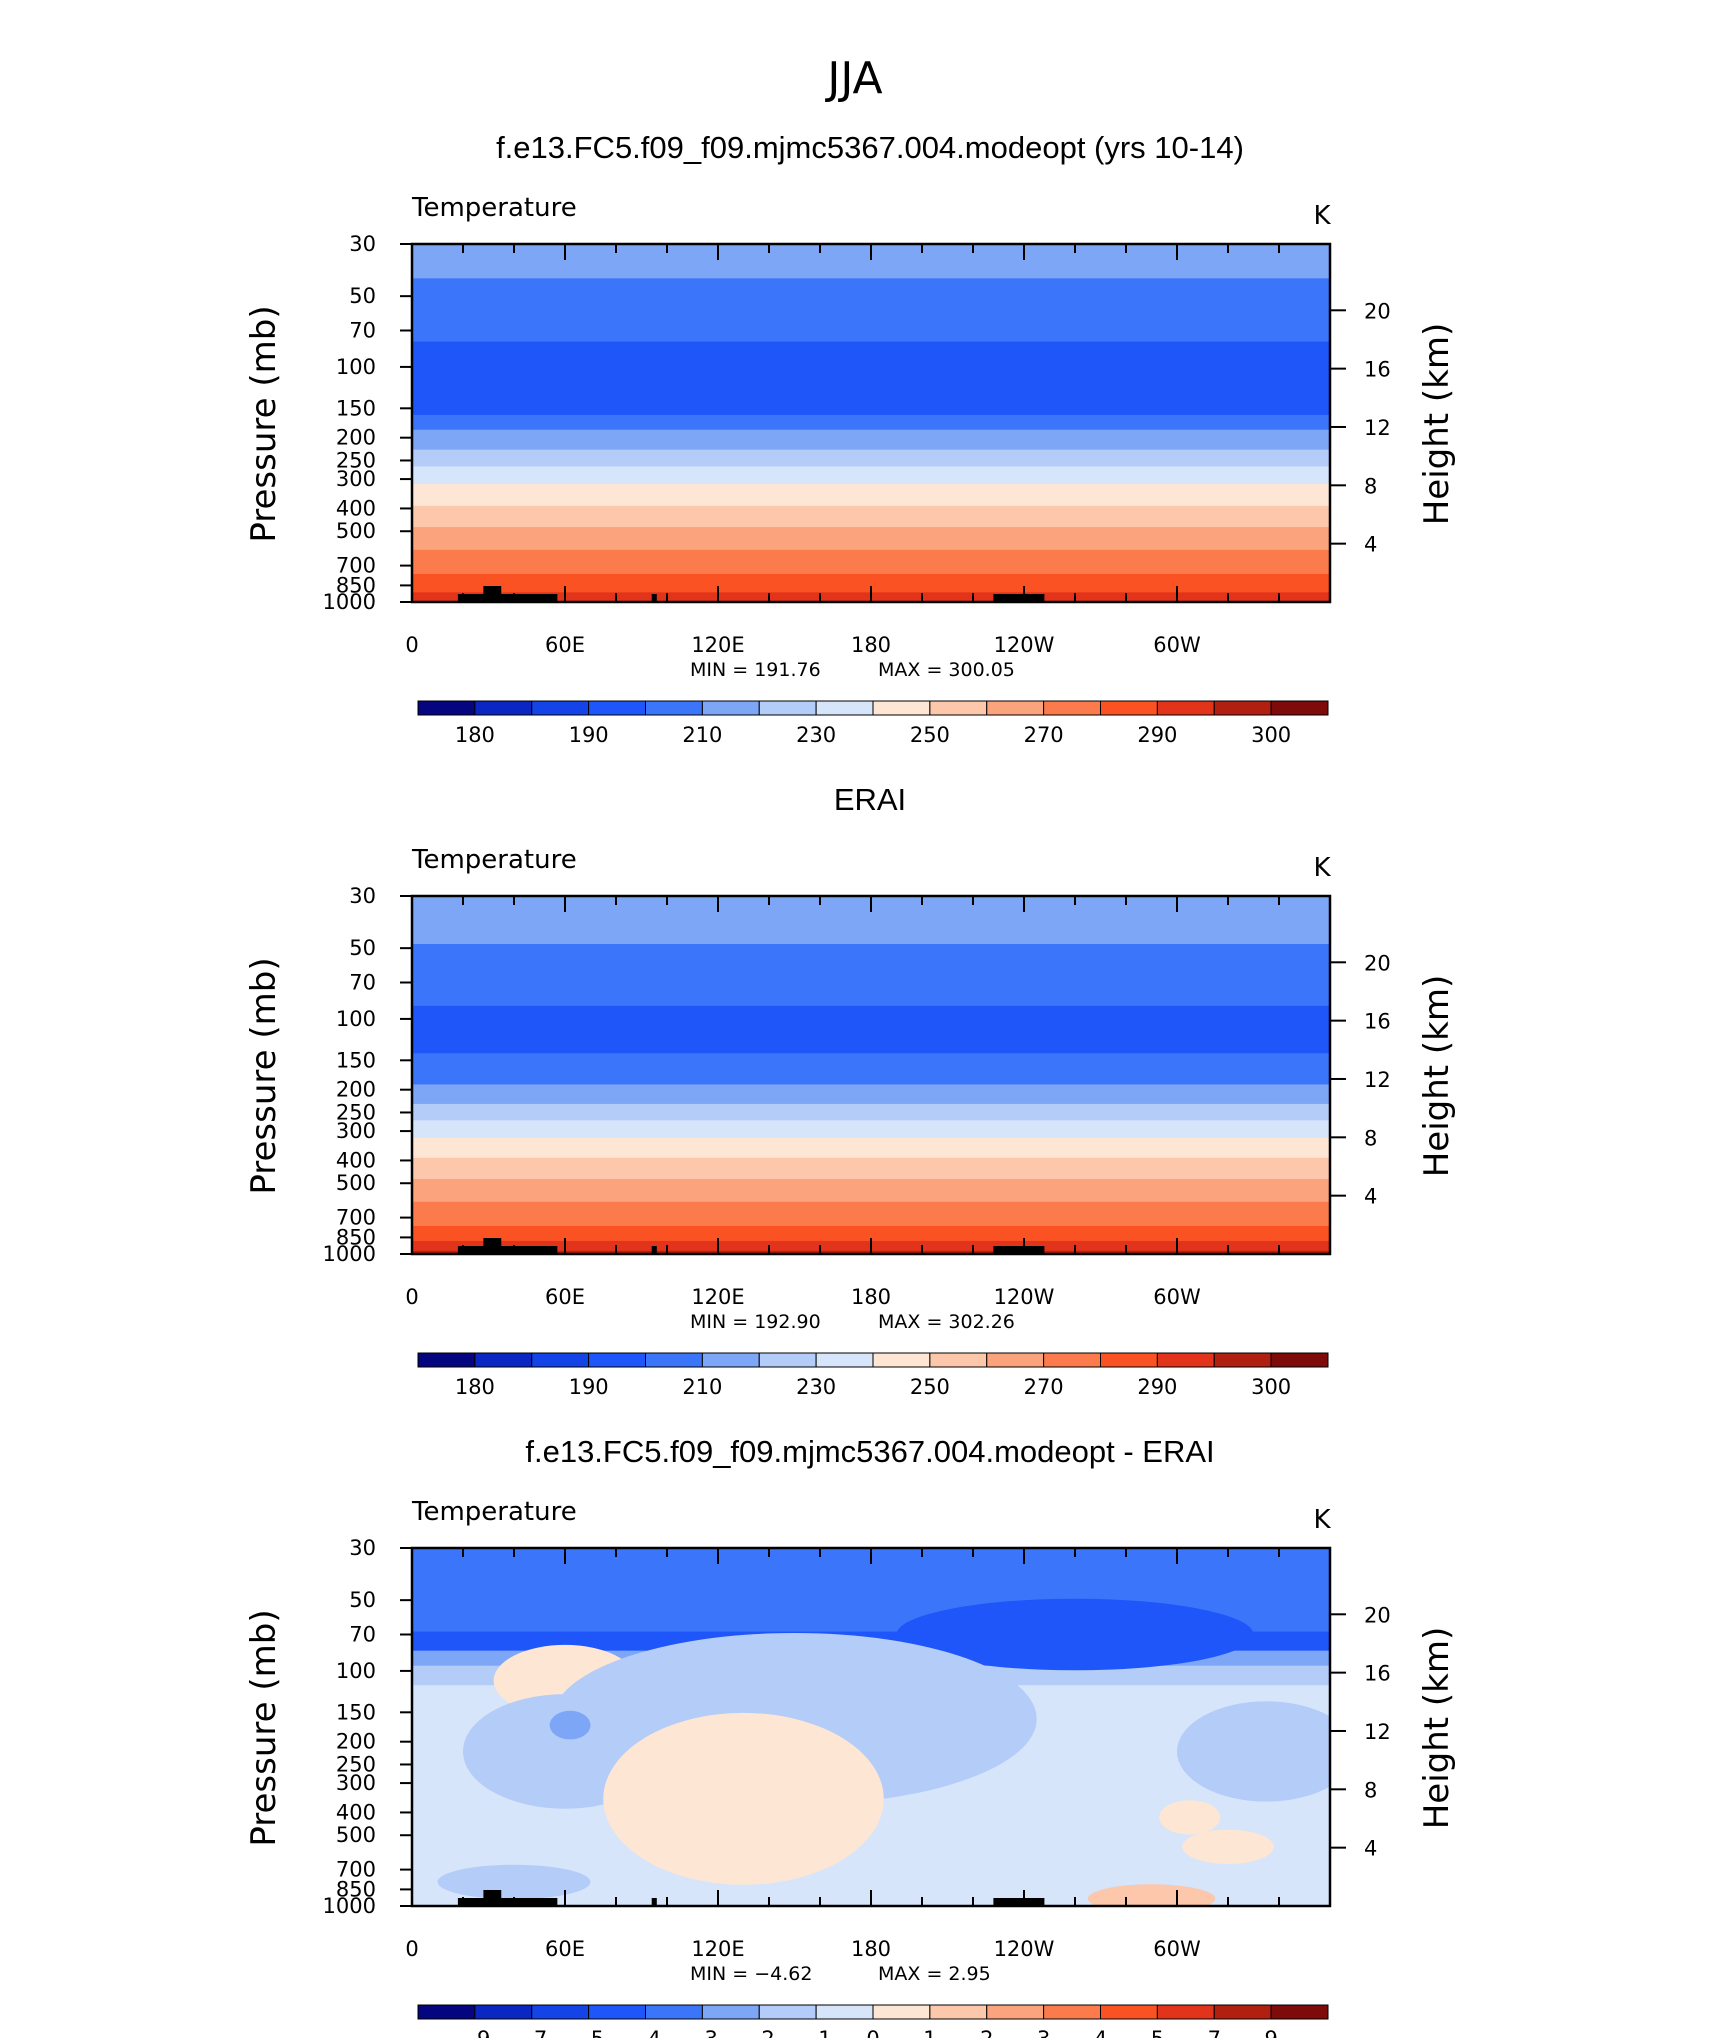  I want to click on contour-patch, so click(1190, 1817).